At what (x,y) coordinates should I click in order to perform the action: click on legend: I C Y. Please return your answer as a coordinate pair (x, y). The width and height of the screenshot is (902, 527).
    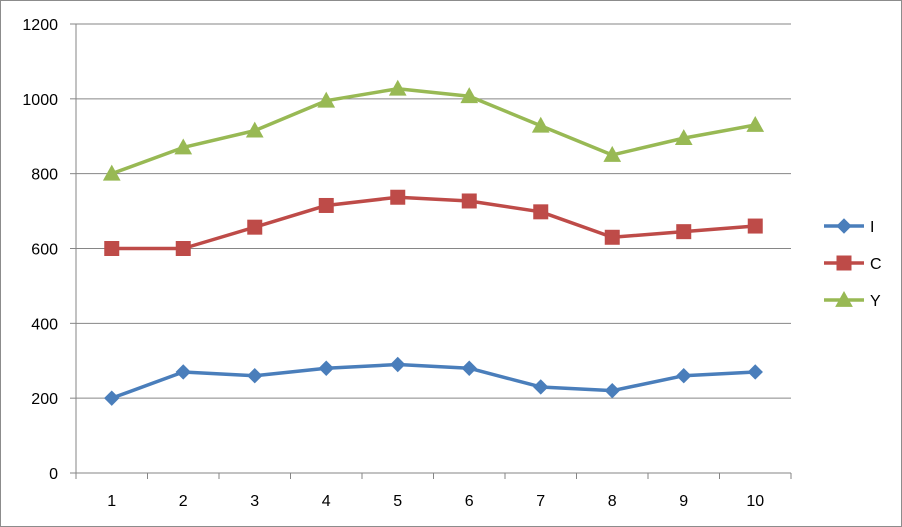
    Looking at the image, I should click on (853, 264).